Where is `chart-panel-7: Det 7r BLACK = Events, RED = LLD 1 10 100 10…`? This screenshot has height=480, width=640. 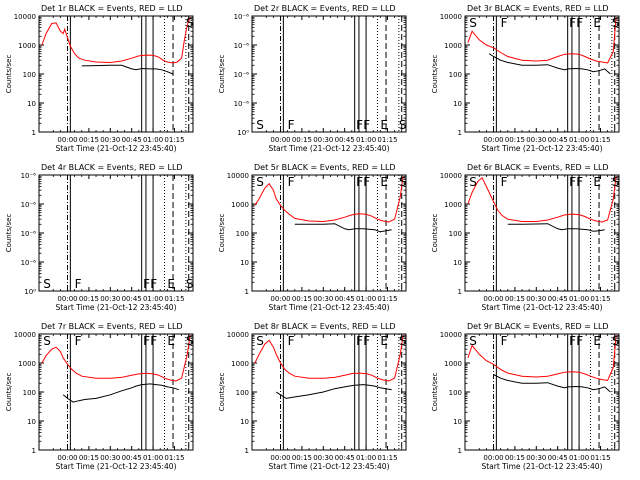 chart-panel-7: Det 7r BLACK = Events, RED = LLD 1 10 100 10… is located at coordinates (99, 396).